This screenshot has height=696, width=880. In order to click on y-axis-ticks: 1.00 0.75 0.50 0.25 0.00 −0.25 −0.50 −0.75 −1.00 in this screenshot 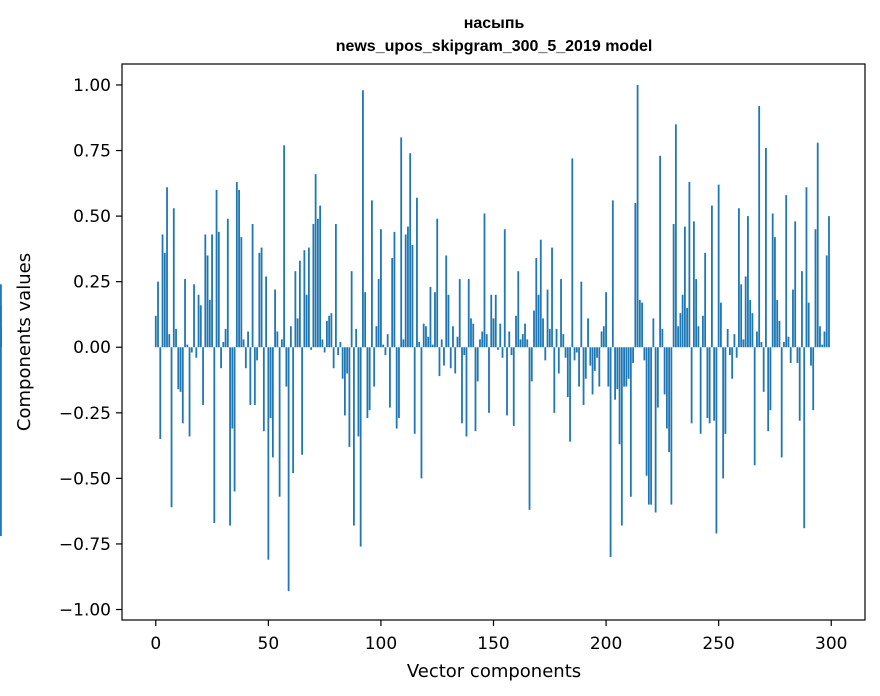, I will do `click(90, 348)`.